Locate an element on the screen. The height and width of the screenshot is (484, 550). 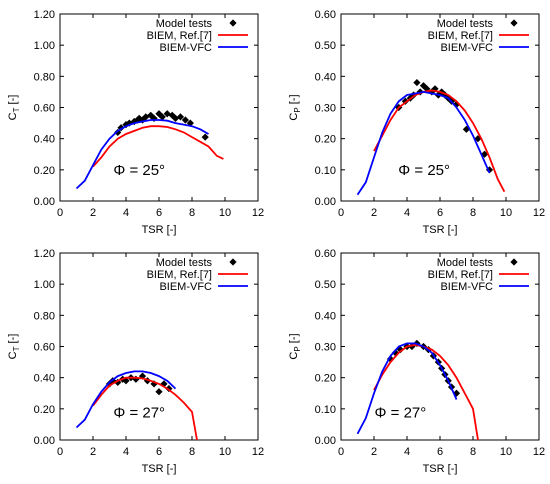
angle-annotation: Φ = 27° is located at coordinates (139, 413).